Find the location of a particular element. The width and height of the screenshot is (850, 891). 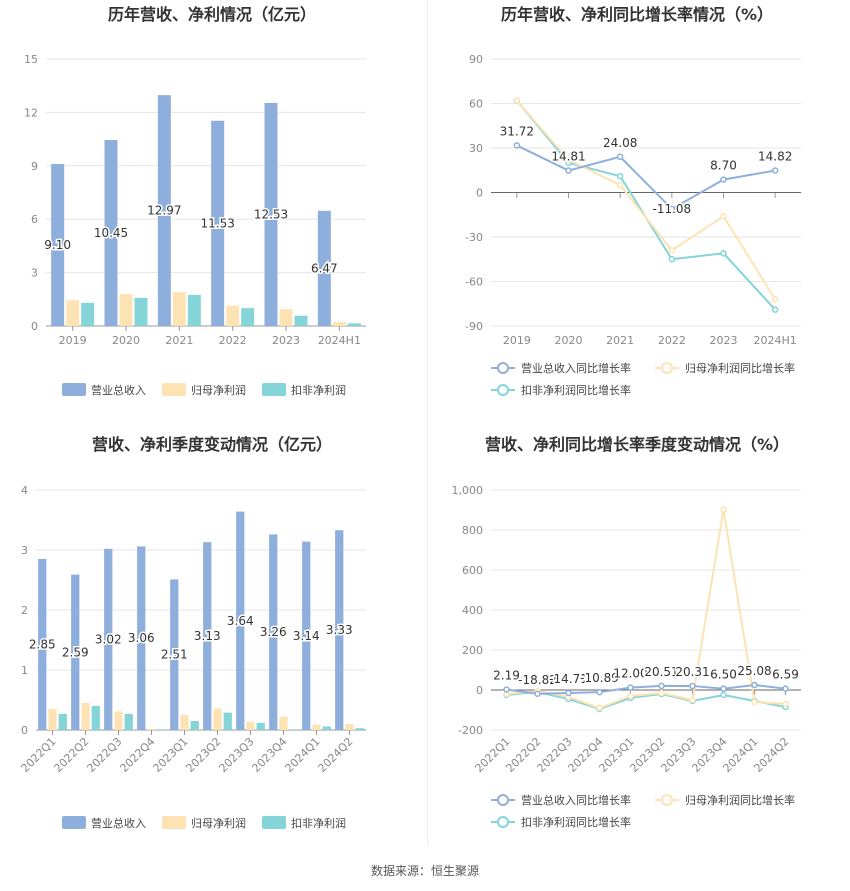

bar-value-label: 11.53 is located at coordinates (217, 223).